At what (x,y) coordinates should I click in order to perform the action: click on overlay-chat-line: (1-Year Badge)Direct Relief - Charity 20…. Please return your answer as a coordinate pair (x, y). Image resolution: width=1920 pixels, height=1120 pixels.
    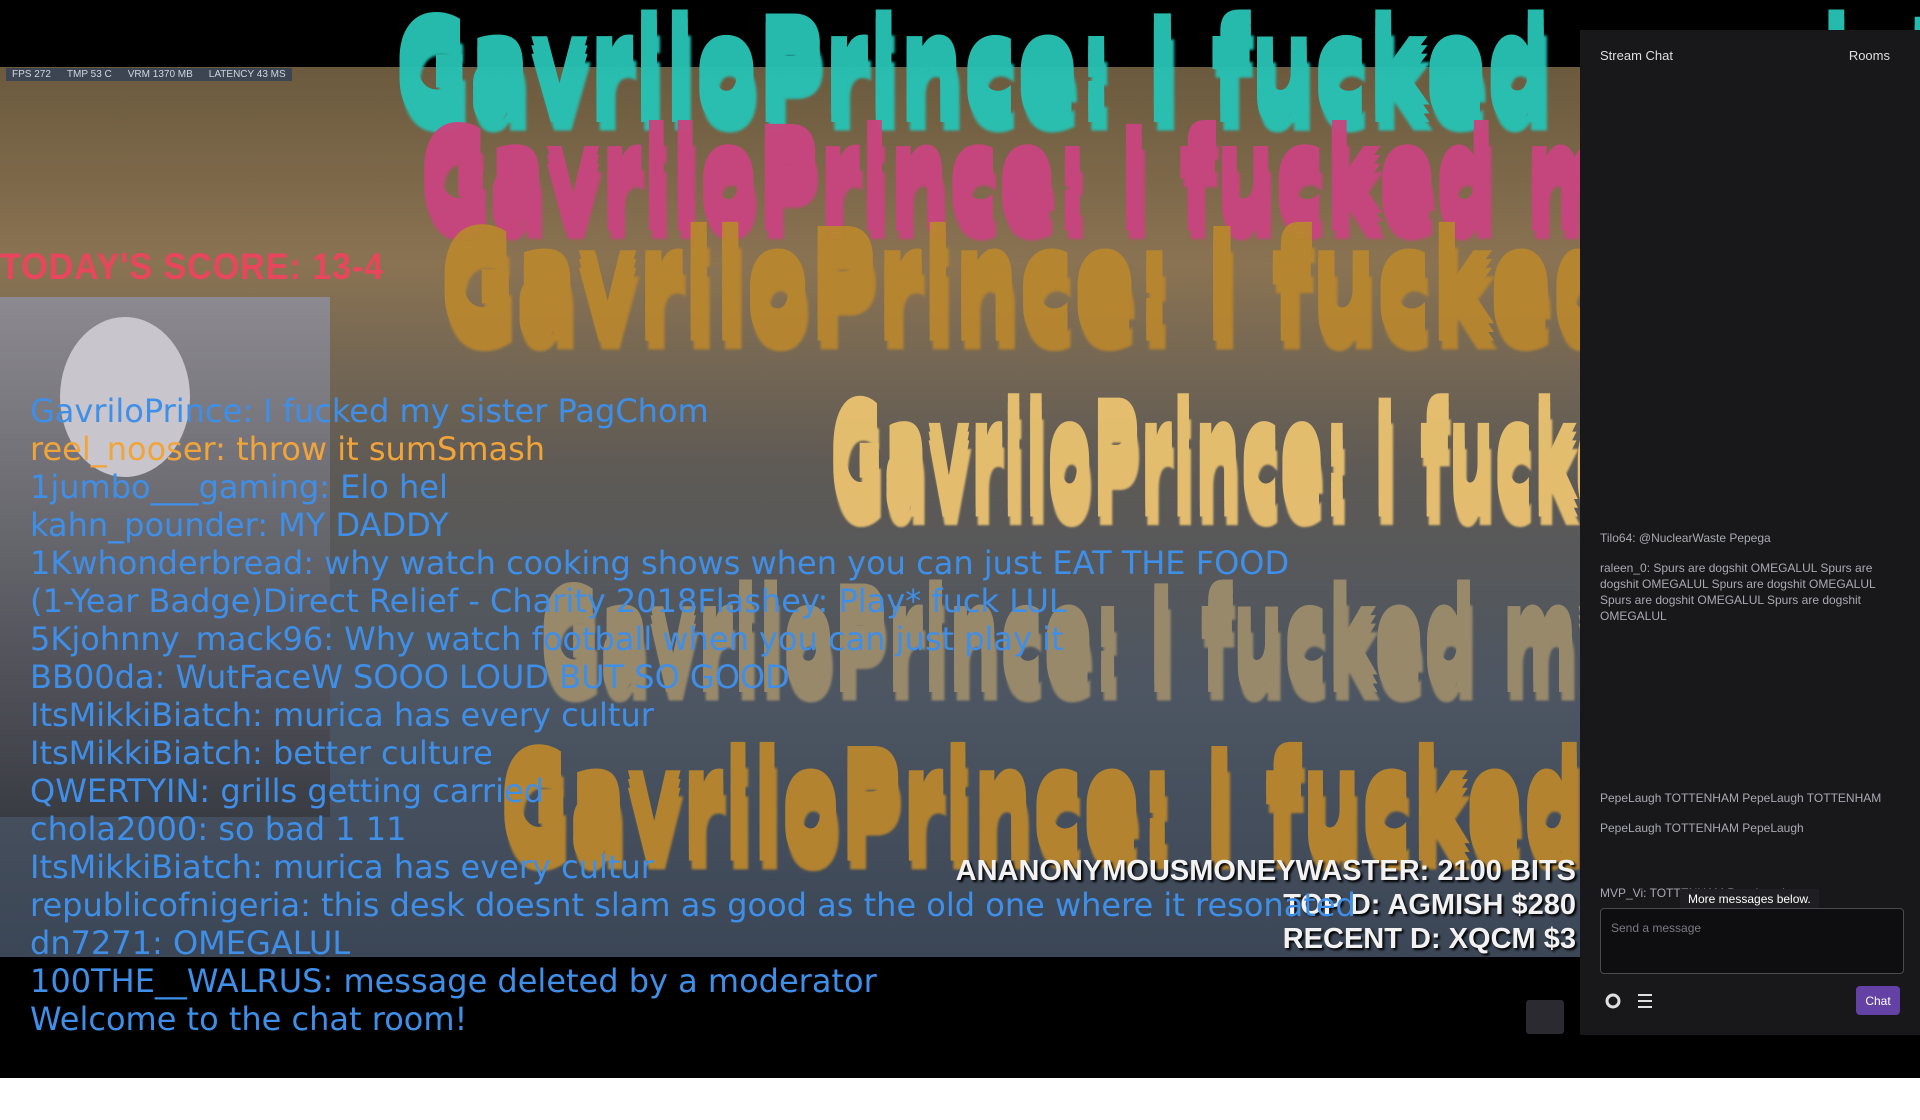
    Looking at the image, I should click on (548, 601).